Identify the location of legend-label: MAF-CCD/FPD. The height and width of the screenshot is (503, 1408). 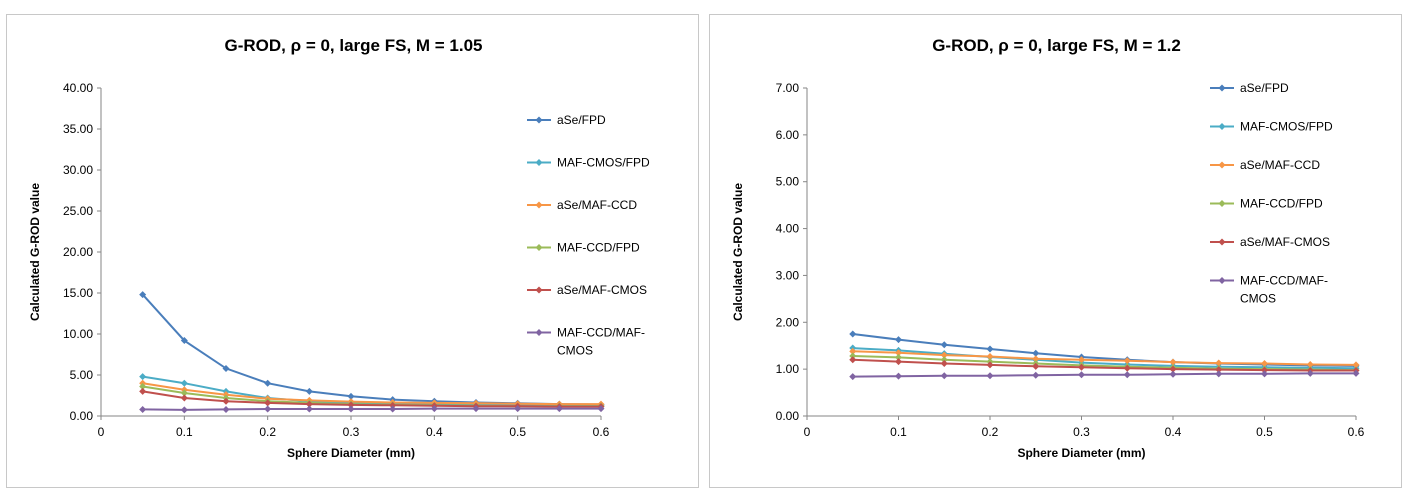
(598, 248).